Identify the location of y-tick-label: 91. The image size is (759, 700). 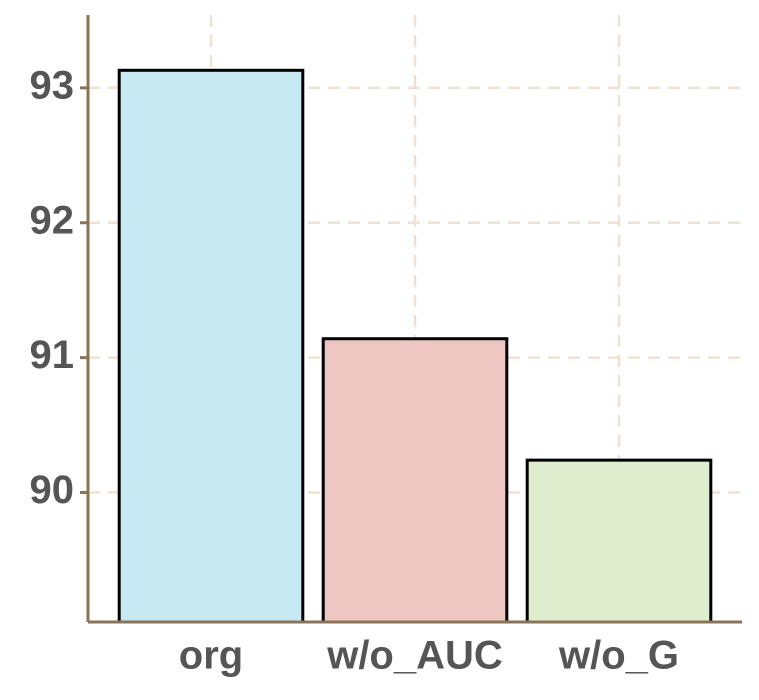
(52, 355).